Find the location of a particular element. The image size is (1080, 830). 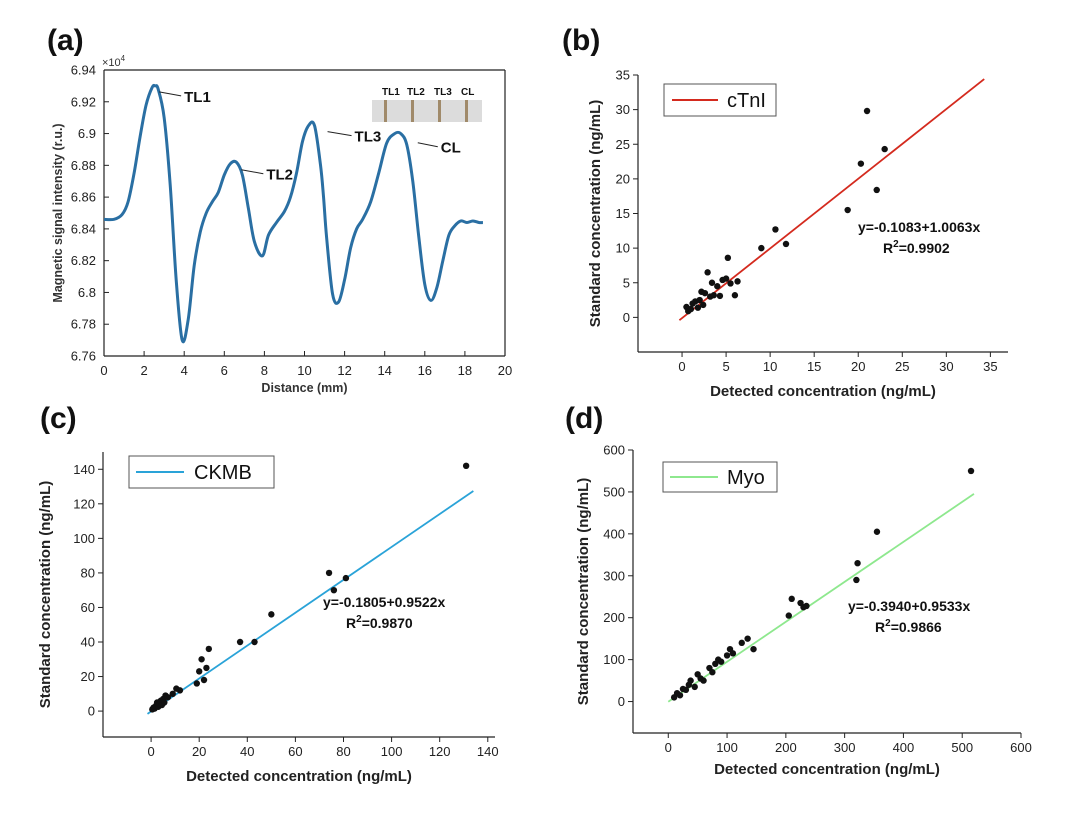

y-tick-label-c: 120 is located at coordinates (84, 503).